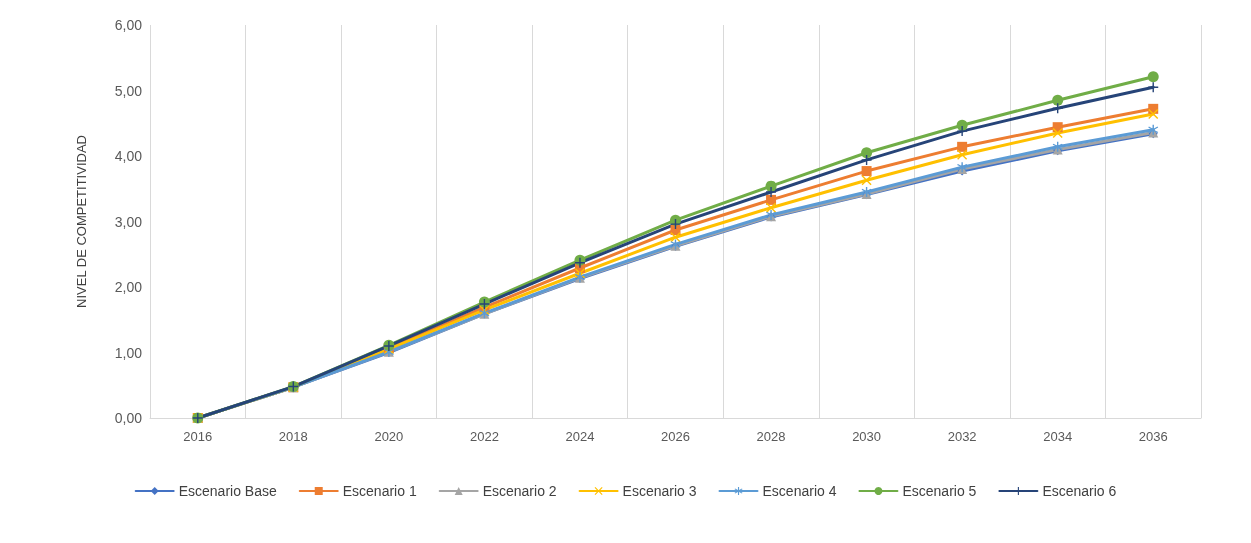  I want to click on x-tick-label: 2028, so click(771, 436).